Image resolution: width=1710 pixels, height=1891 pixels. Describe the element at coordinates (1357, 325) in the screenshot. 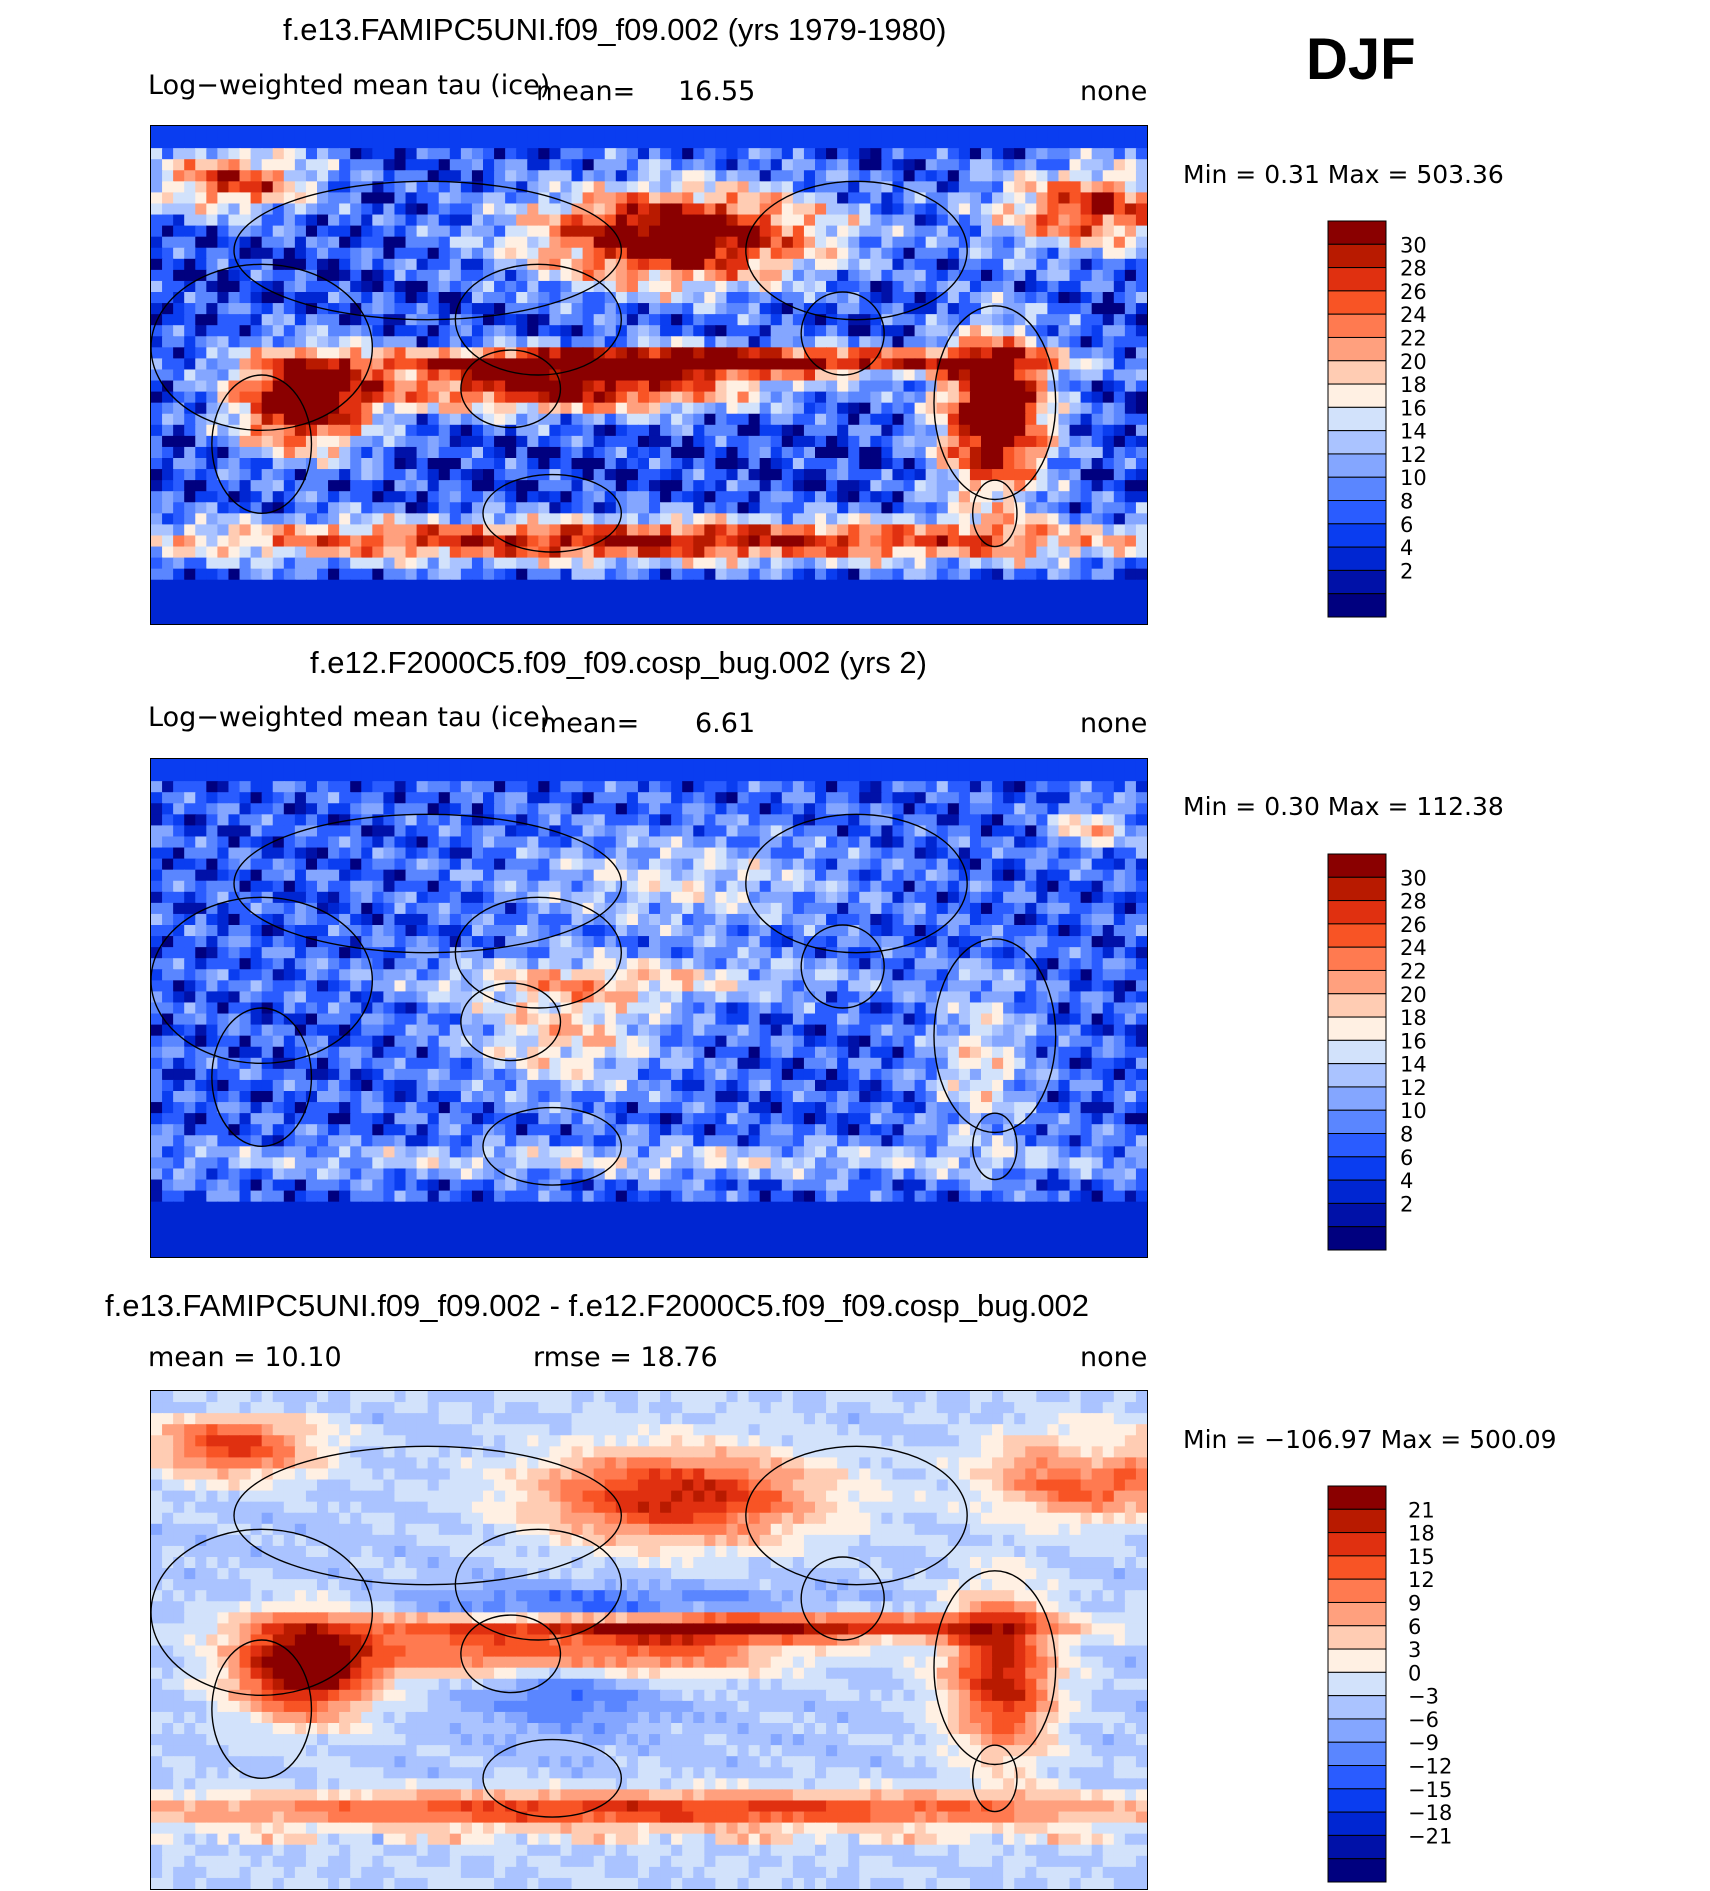

I see `colorbar-box` at that location.